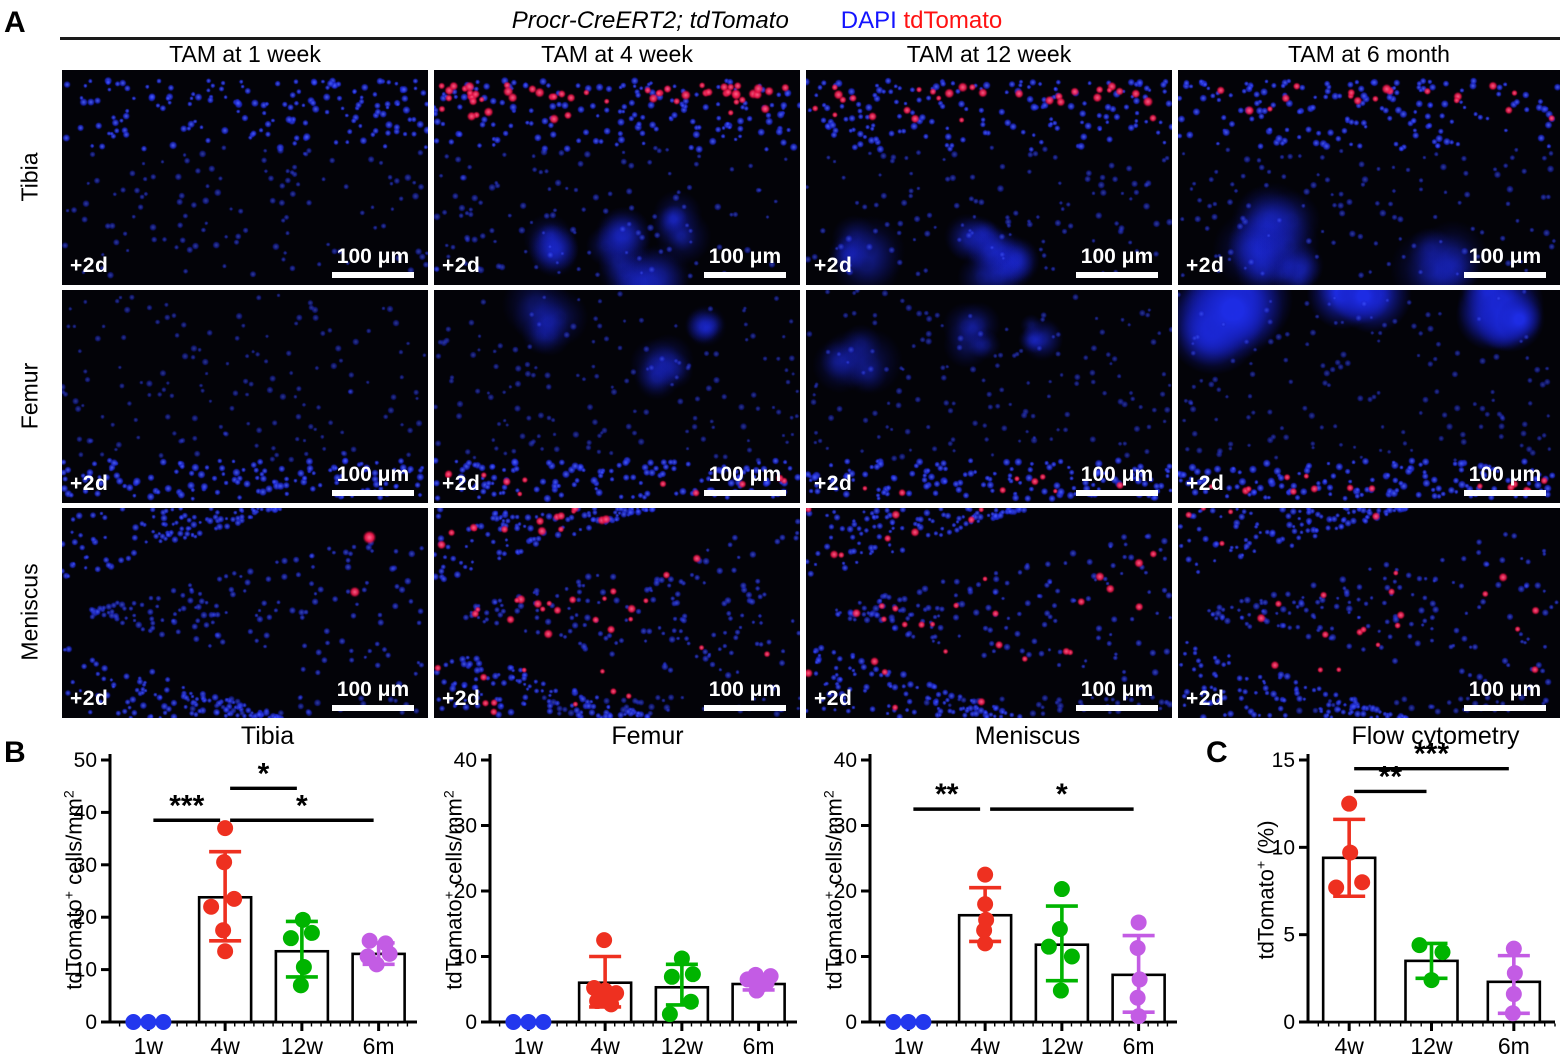 This screenshot has height=1060, width=1565. I want to click on panel-b-label: B, so click(15, 752).